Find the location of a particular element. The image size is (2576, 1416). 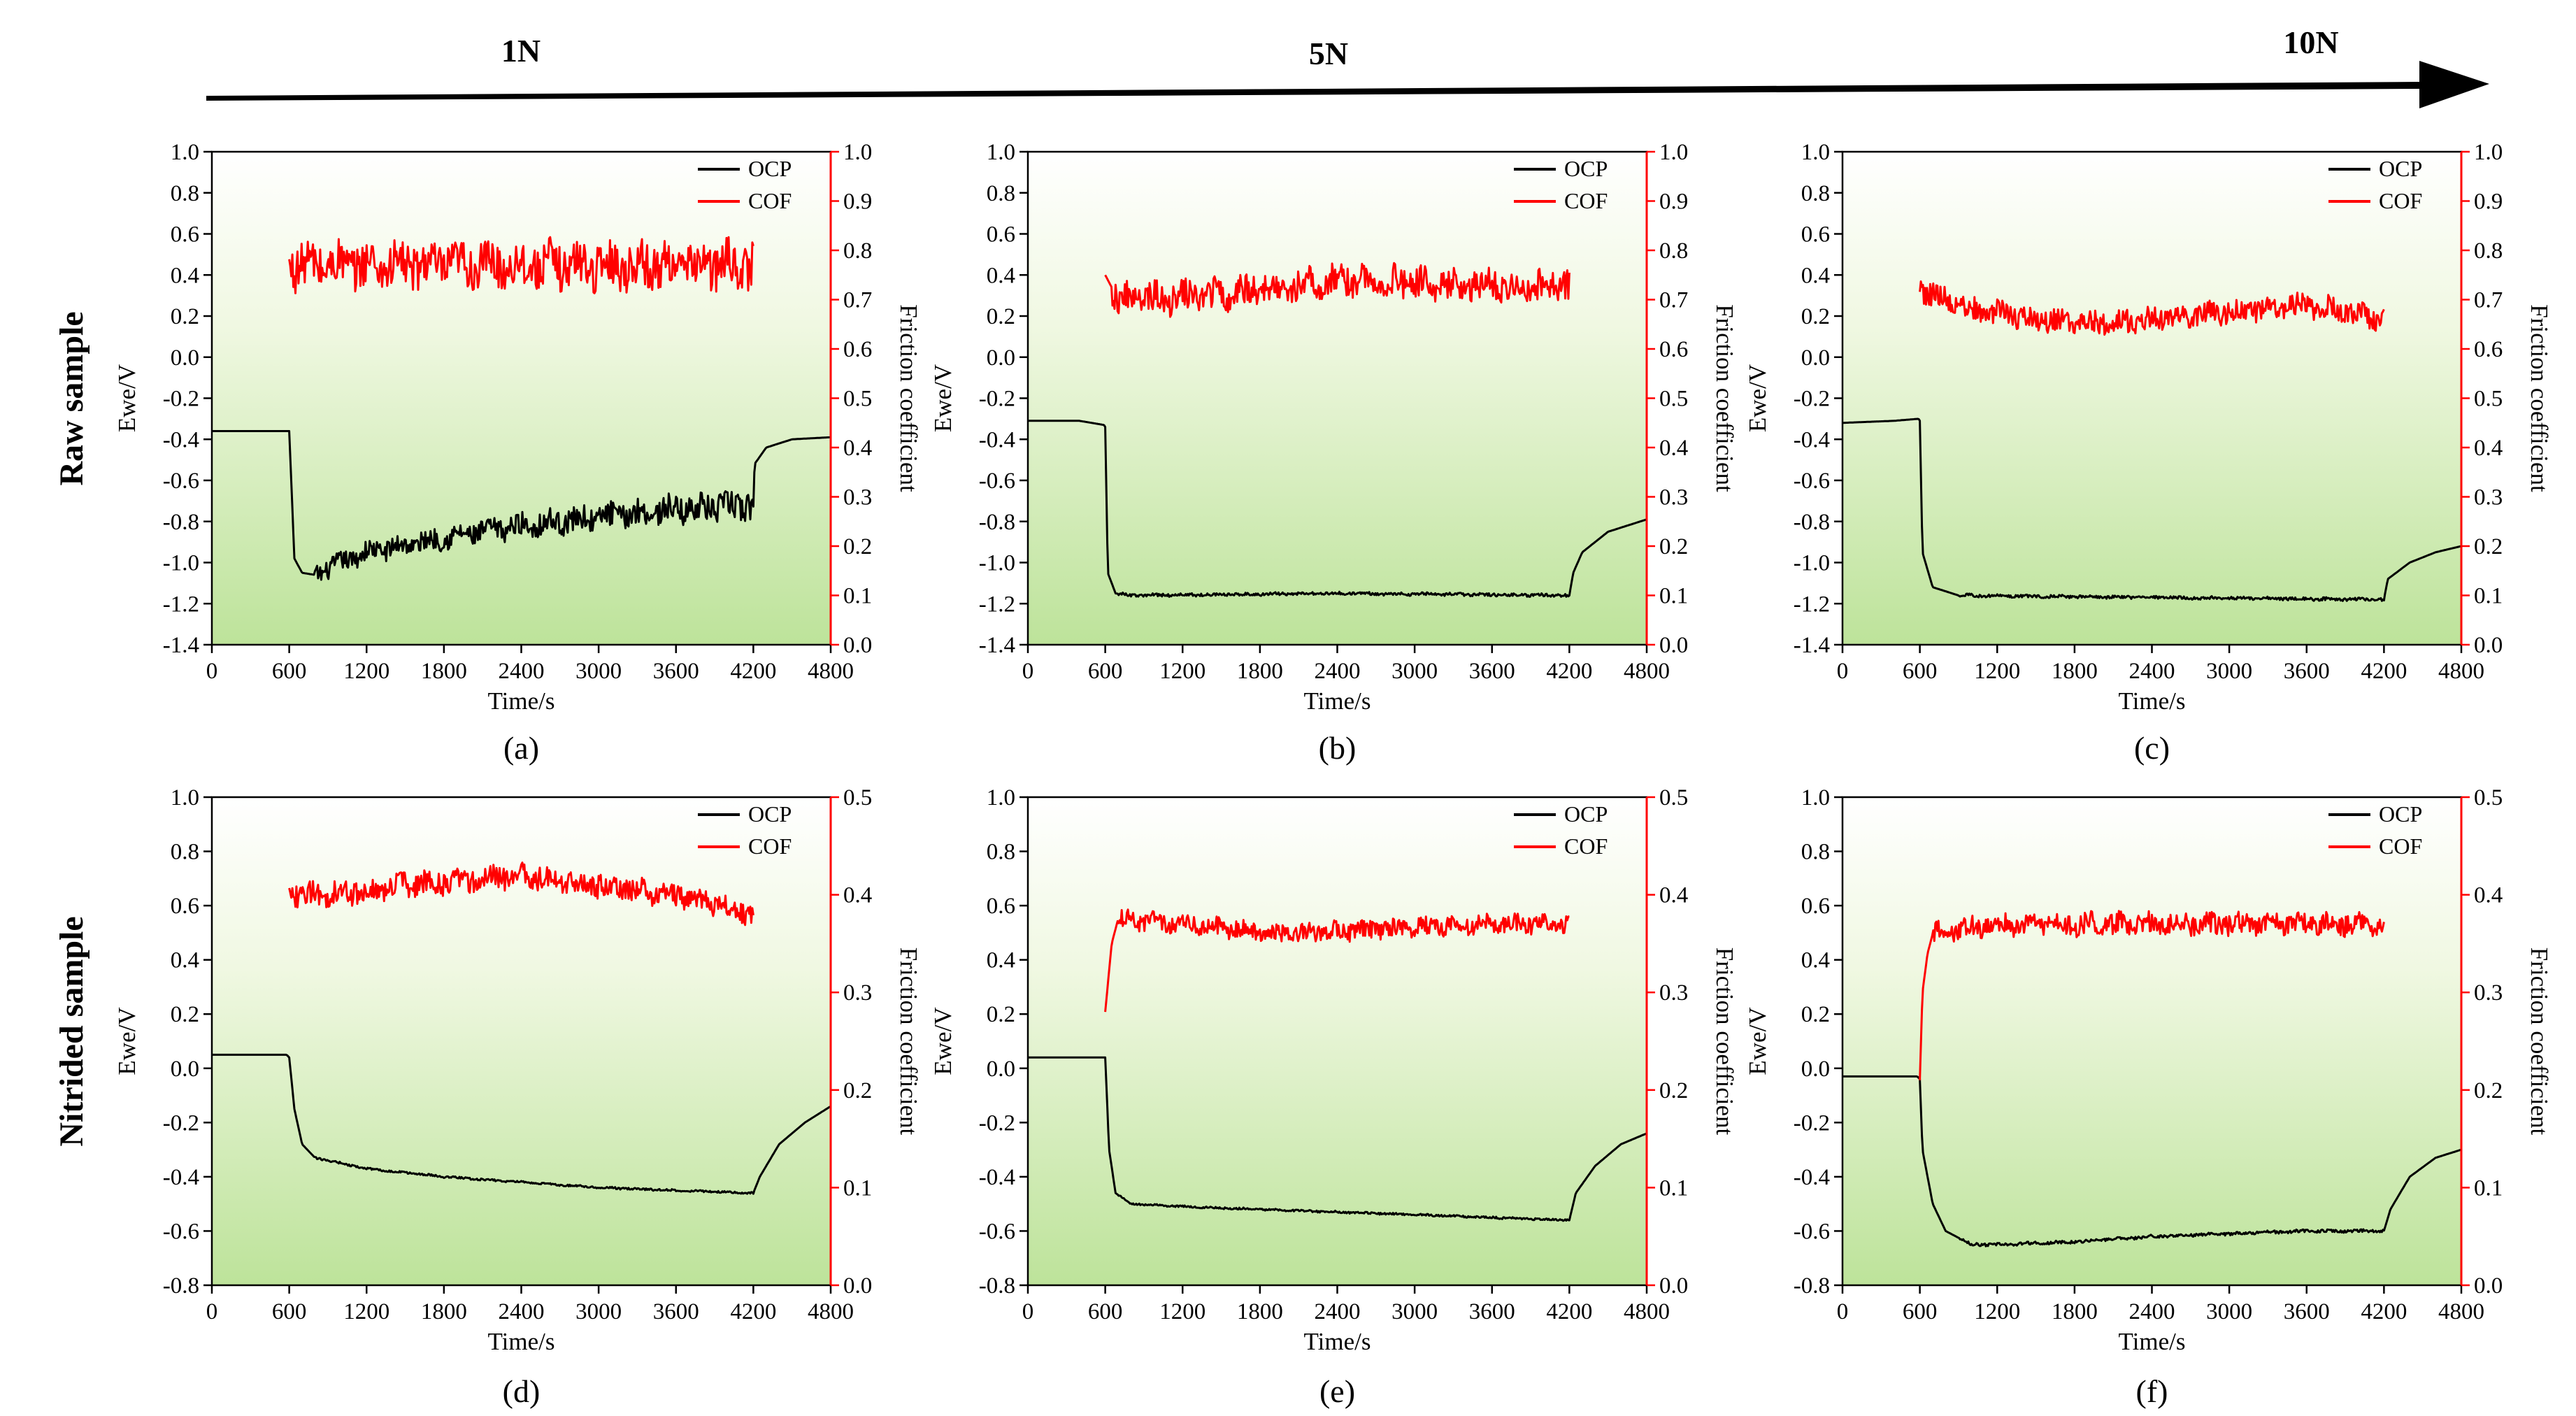

y-left-tick-label: -0.2 is located at coordinates (1812, 399).